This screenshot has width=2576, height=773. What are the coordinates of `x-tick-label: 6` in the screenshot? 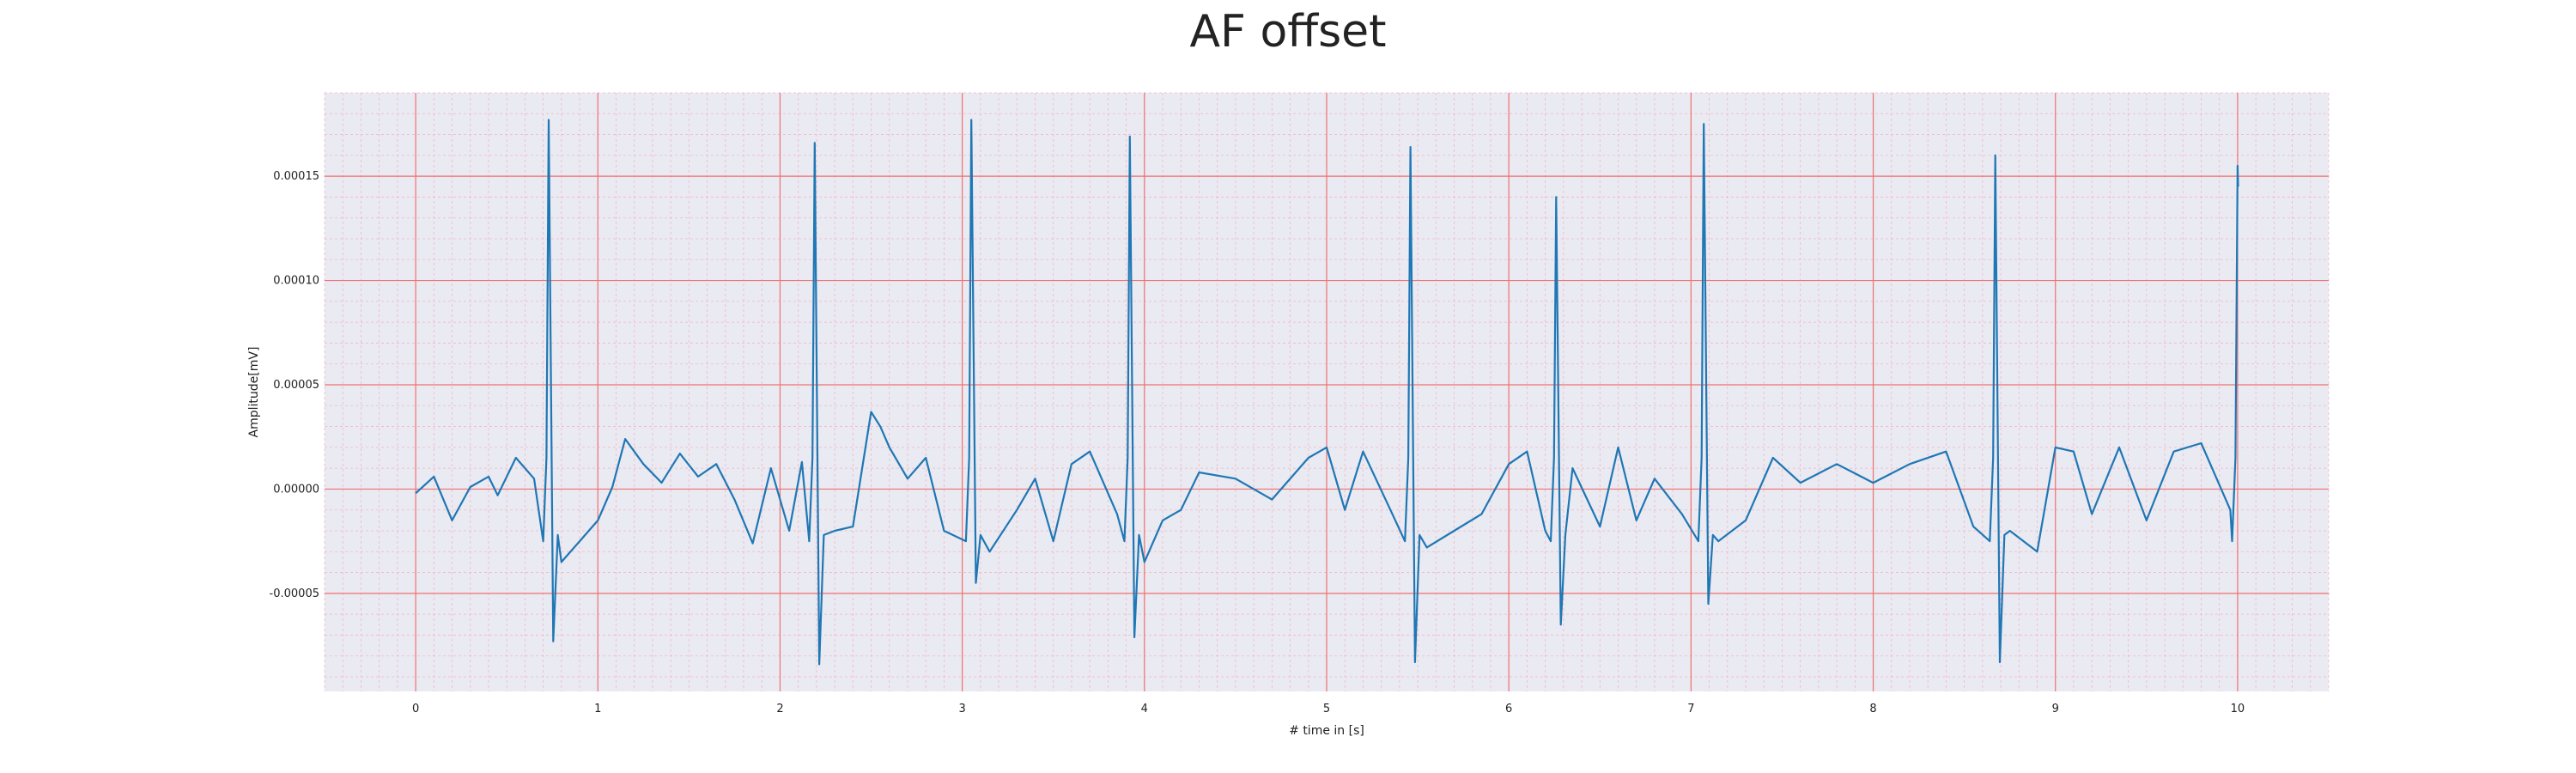 It's located at (1508, 709).